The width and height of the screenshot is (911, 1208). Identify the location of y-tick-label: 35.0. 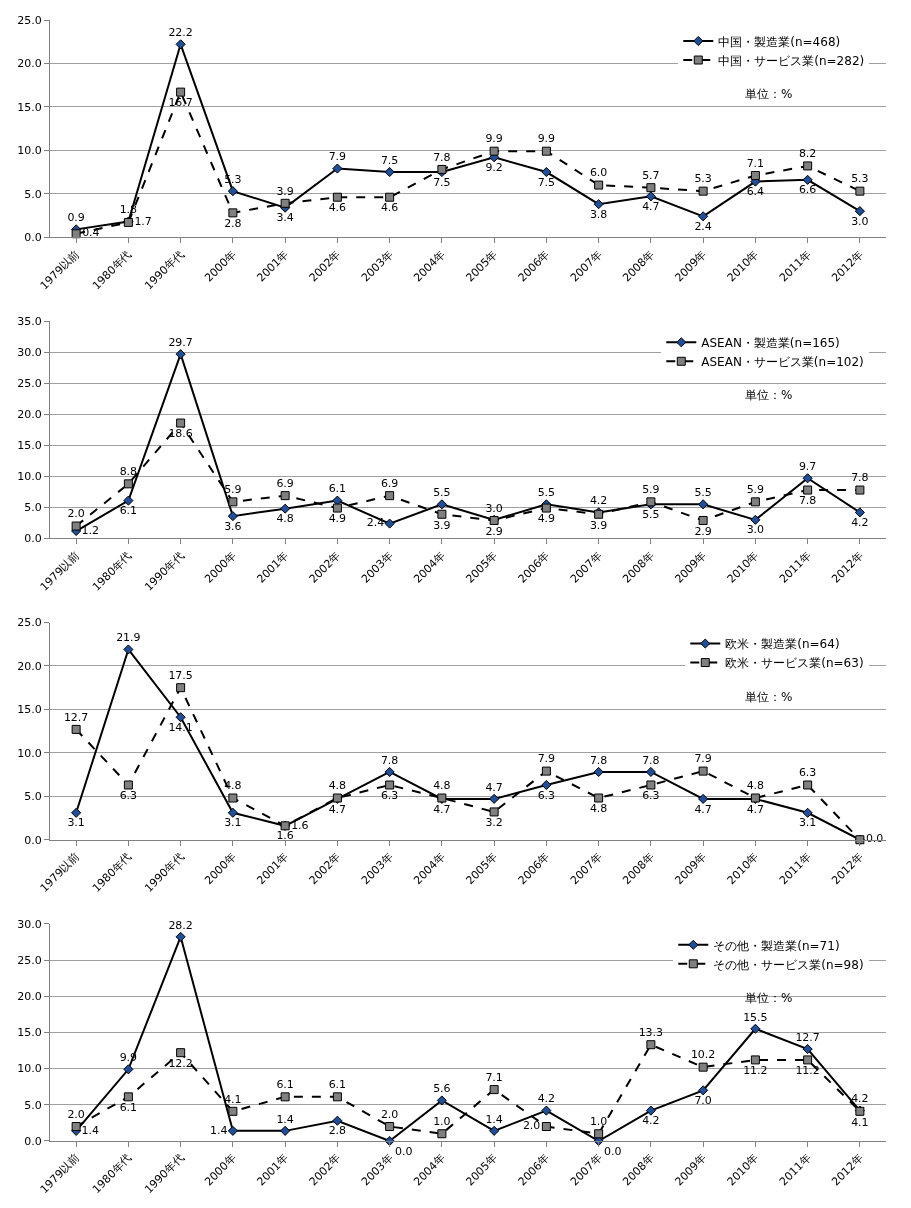
(29, 322).